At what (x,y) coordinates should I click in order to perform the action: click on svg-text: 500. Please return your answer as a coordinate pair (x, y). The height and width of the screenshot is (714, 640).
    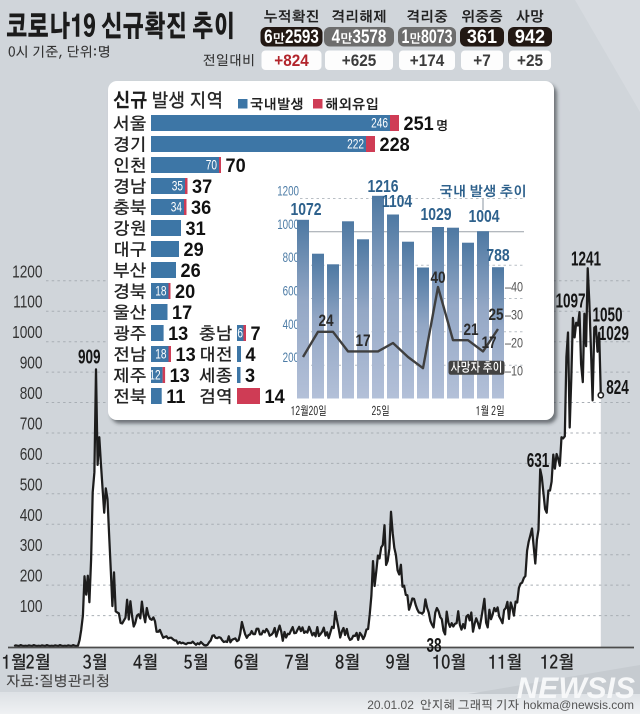
    Looking at the image, I should click on (31, 485).